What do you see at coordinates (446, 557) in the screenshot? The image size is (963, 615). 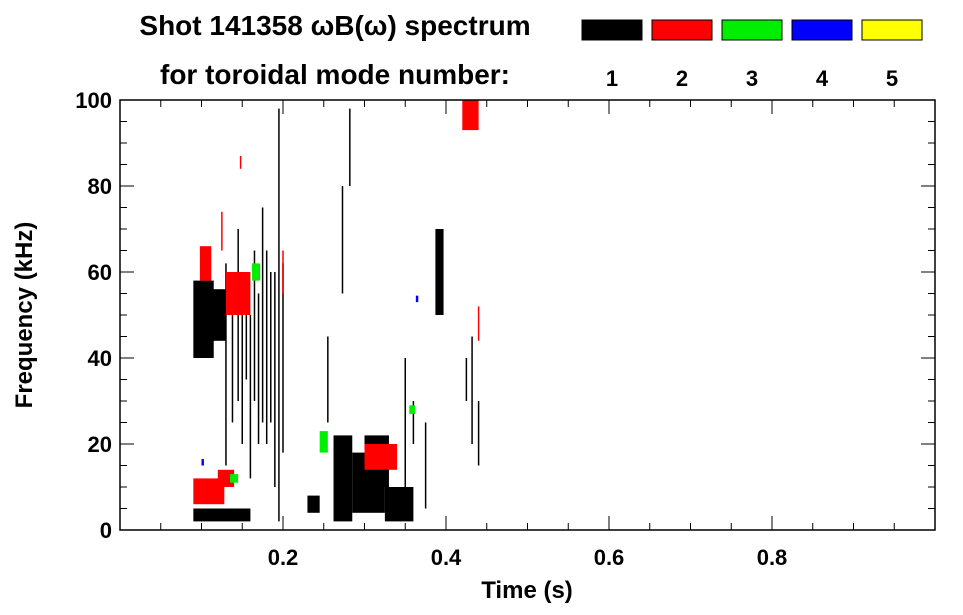 I see `x-tick-label: 0.4` at bounding box center [446, 557].